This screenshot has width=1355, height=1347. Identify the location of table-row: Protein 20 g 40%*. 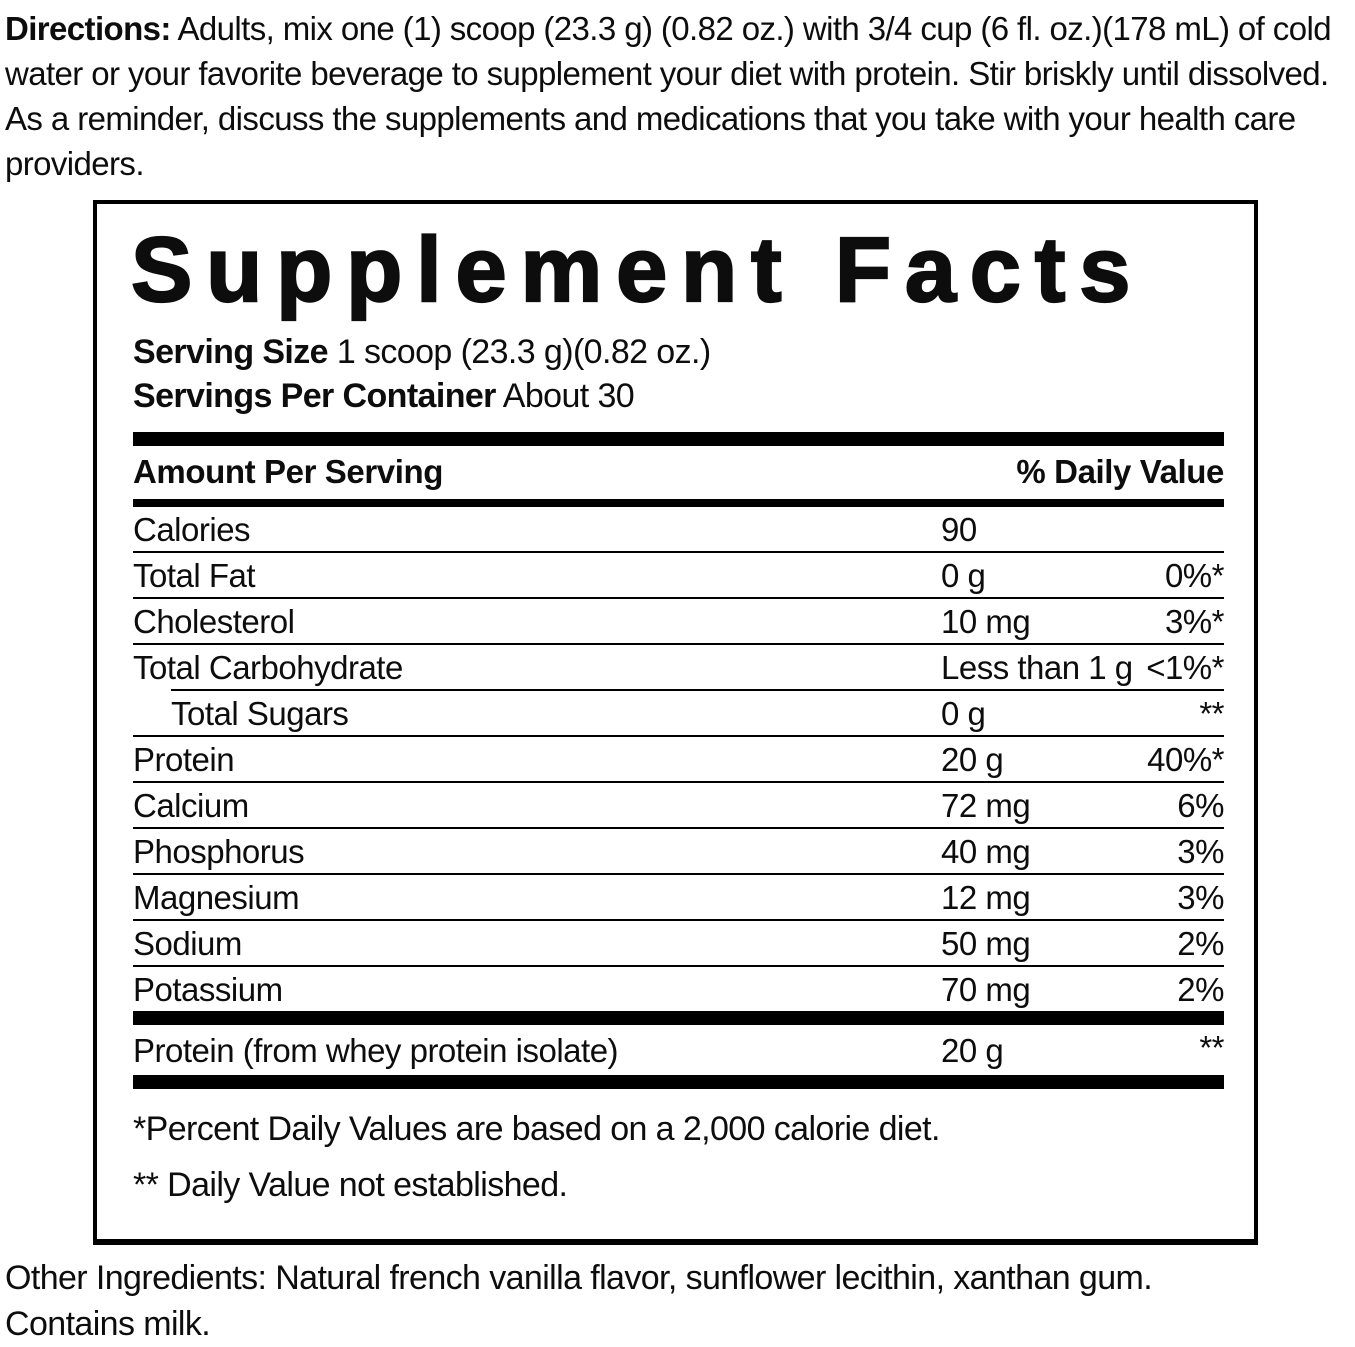
(678, 758).